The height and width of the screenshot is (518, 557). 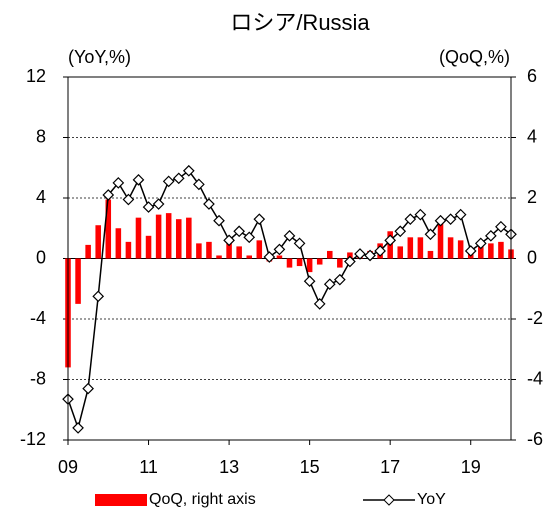 I want to click on y2-tick-label: -6, so click(x=535, y=439).